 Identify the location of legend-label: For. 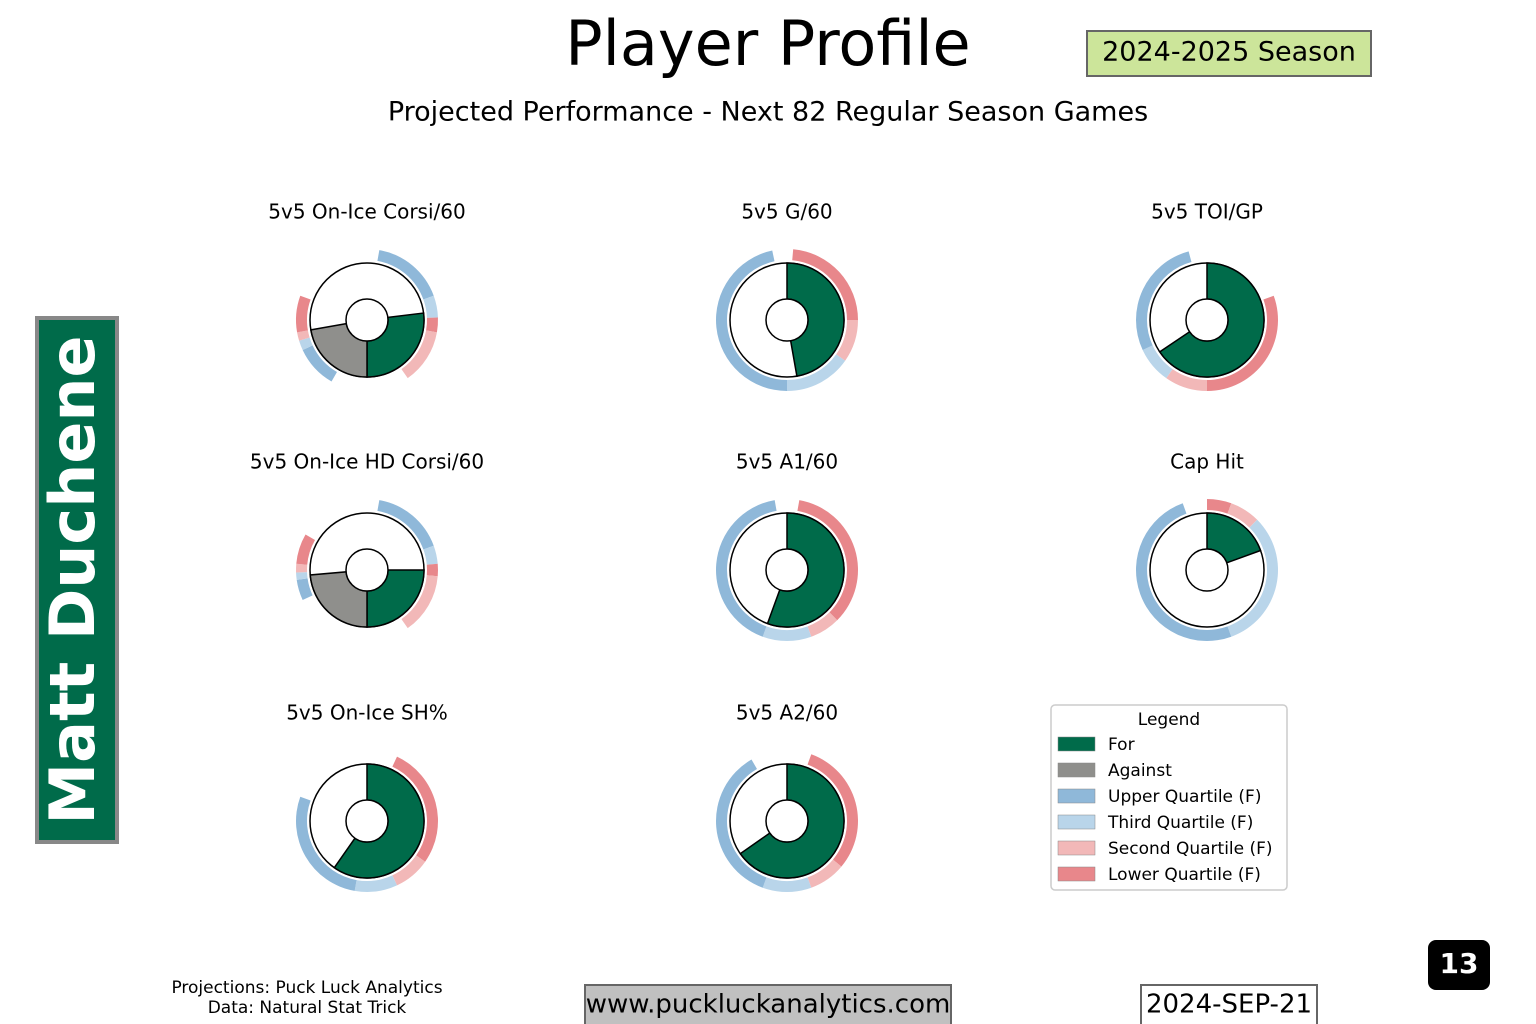
(1121, 745).